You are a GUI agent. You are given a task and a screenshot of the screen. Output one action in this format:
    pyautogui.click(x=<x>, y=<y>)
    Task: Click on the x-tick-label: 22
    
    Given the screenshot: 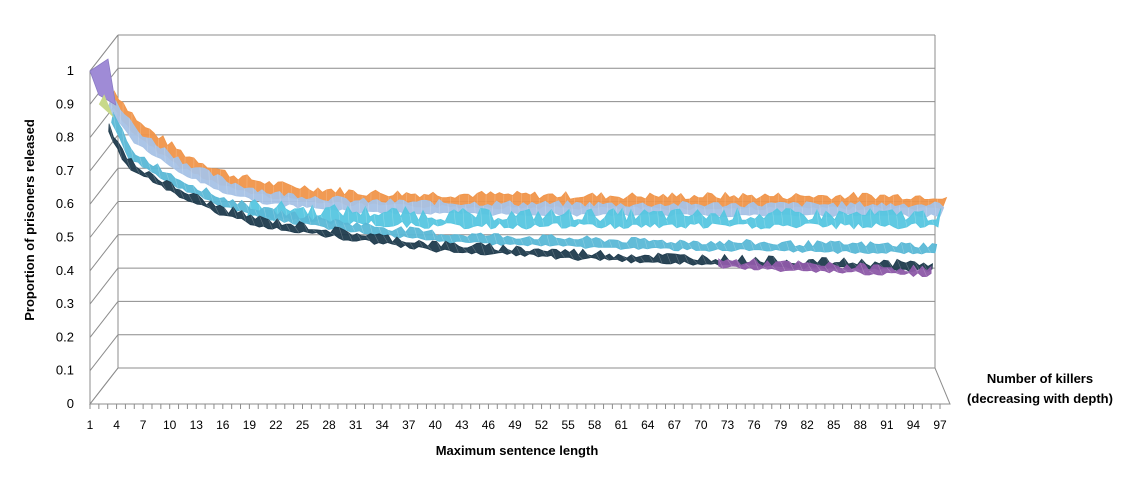 What is the action you would take?
    pyautogui.click(x=276, y=425)
    